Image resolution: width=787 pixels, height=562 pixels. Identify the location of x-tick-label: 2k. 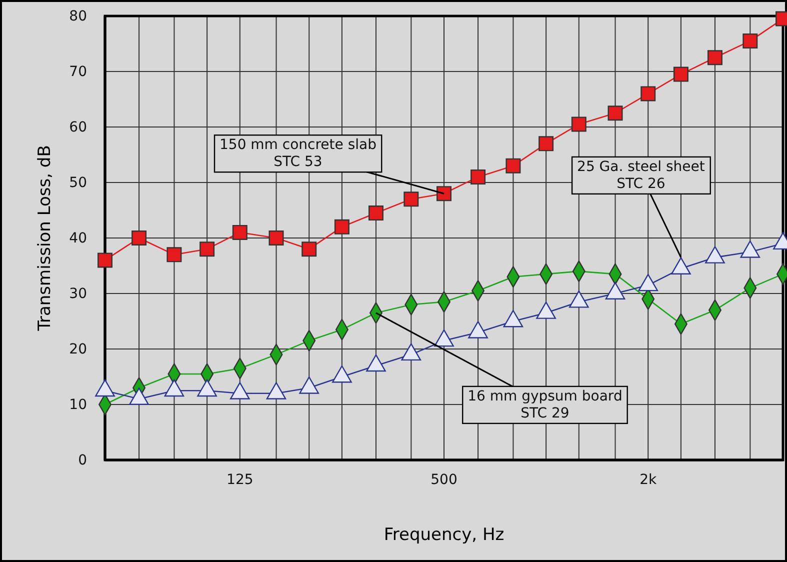
(649, 480).